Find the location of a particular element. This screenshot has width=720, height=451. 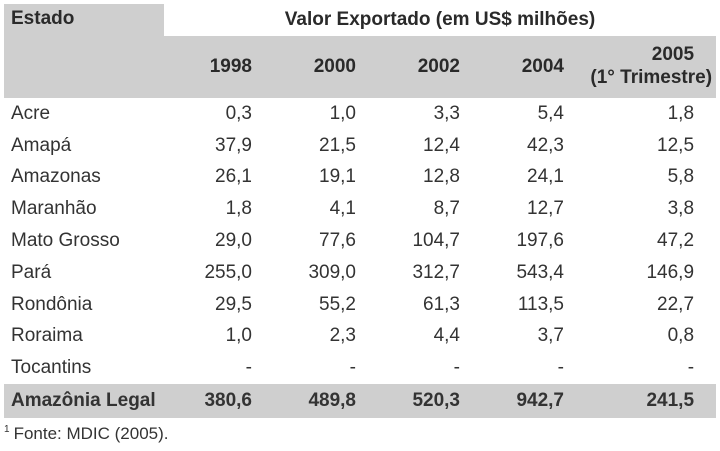

table-row: Tocantins - - - - - is located at coordinates (360, 368).